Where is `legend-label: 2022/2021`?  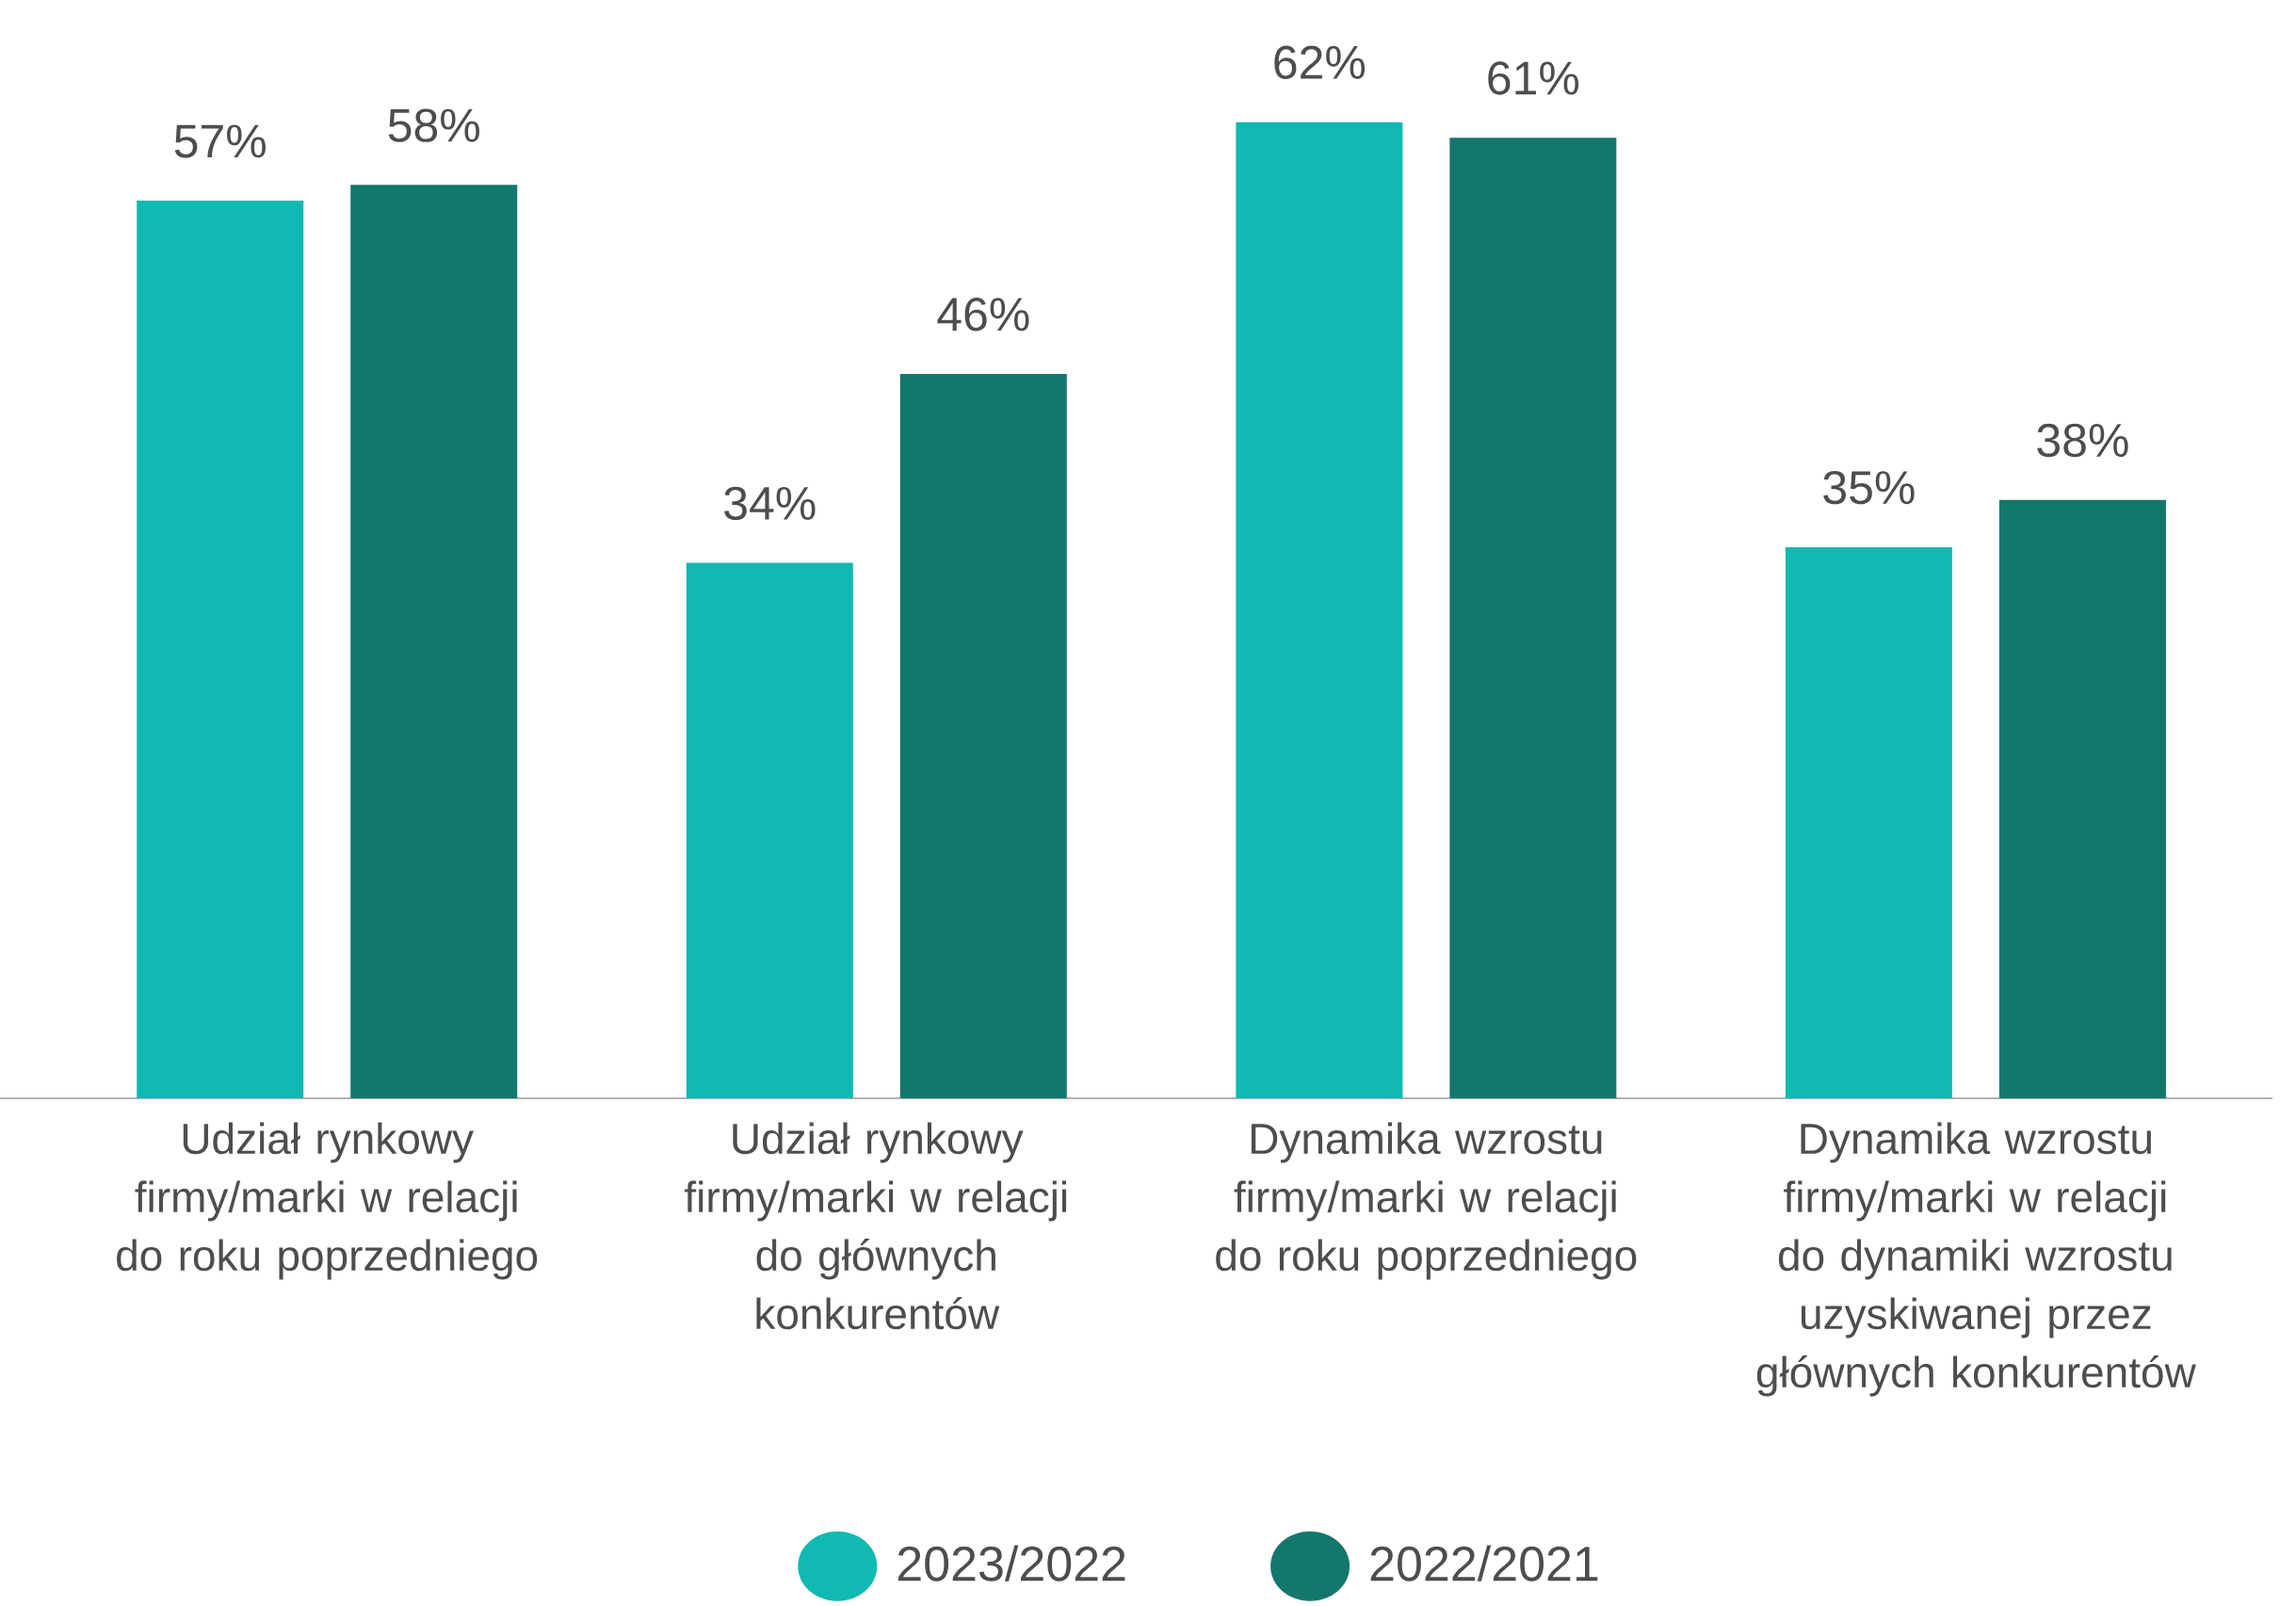
legend-label: 2022/2021 is located at coordinates (1484, 1563).